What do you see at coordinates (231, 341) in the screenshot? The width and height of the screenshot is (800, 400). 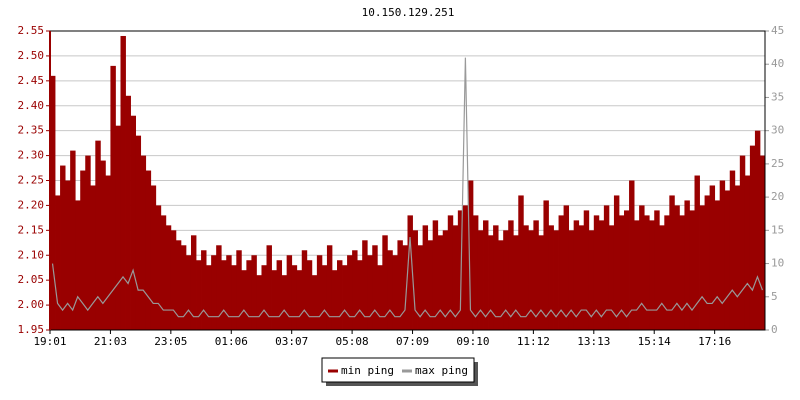 I see `x-tick-label: 01:06` at bounding box center [231, 341].